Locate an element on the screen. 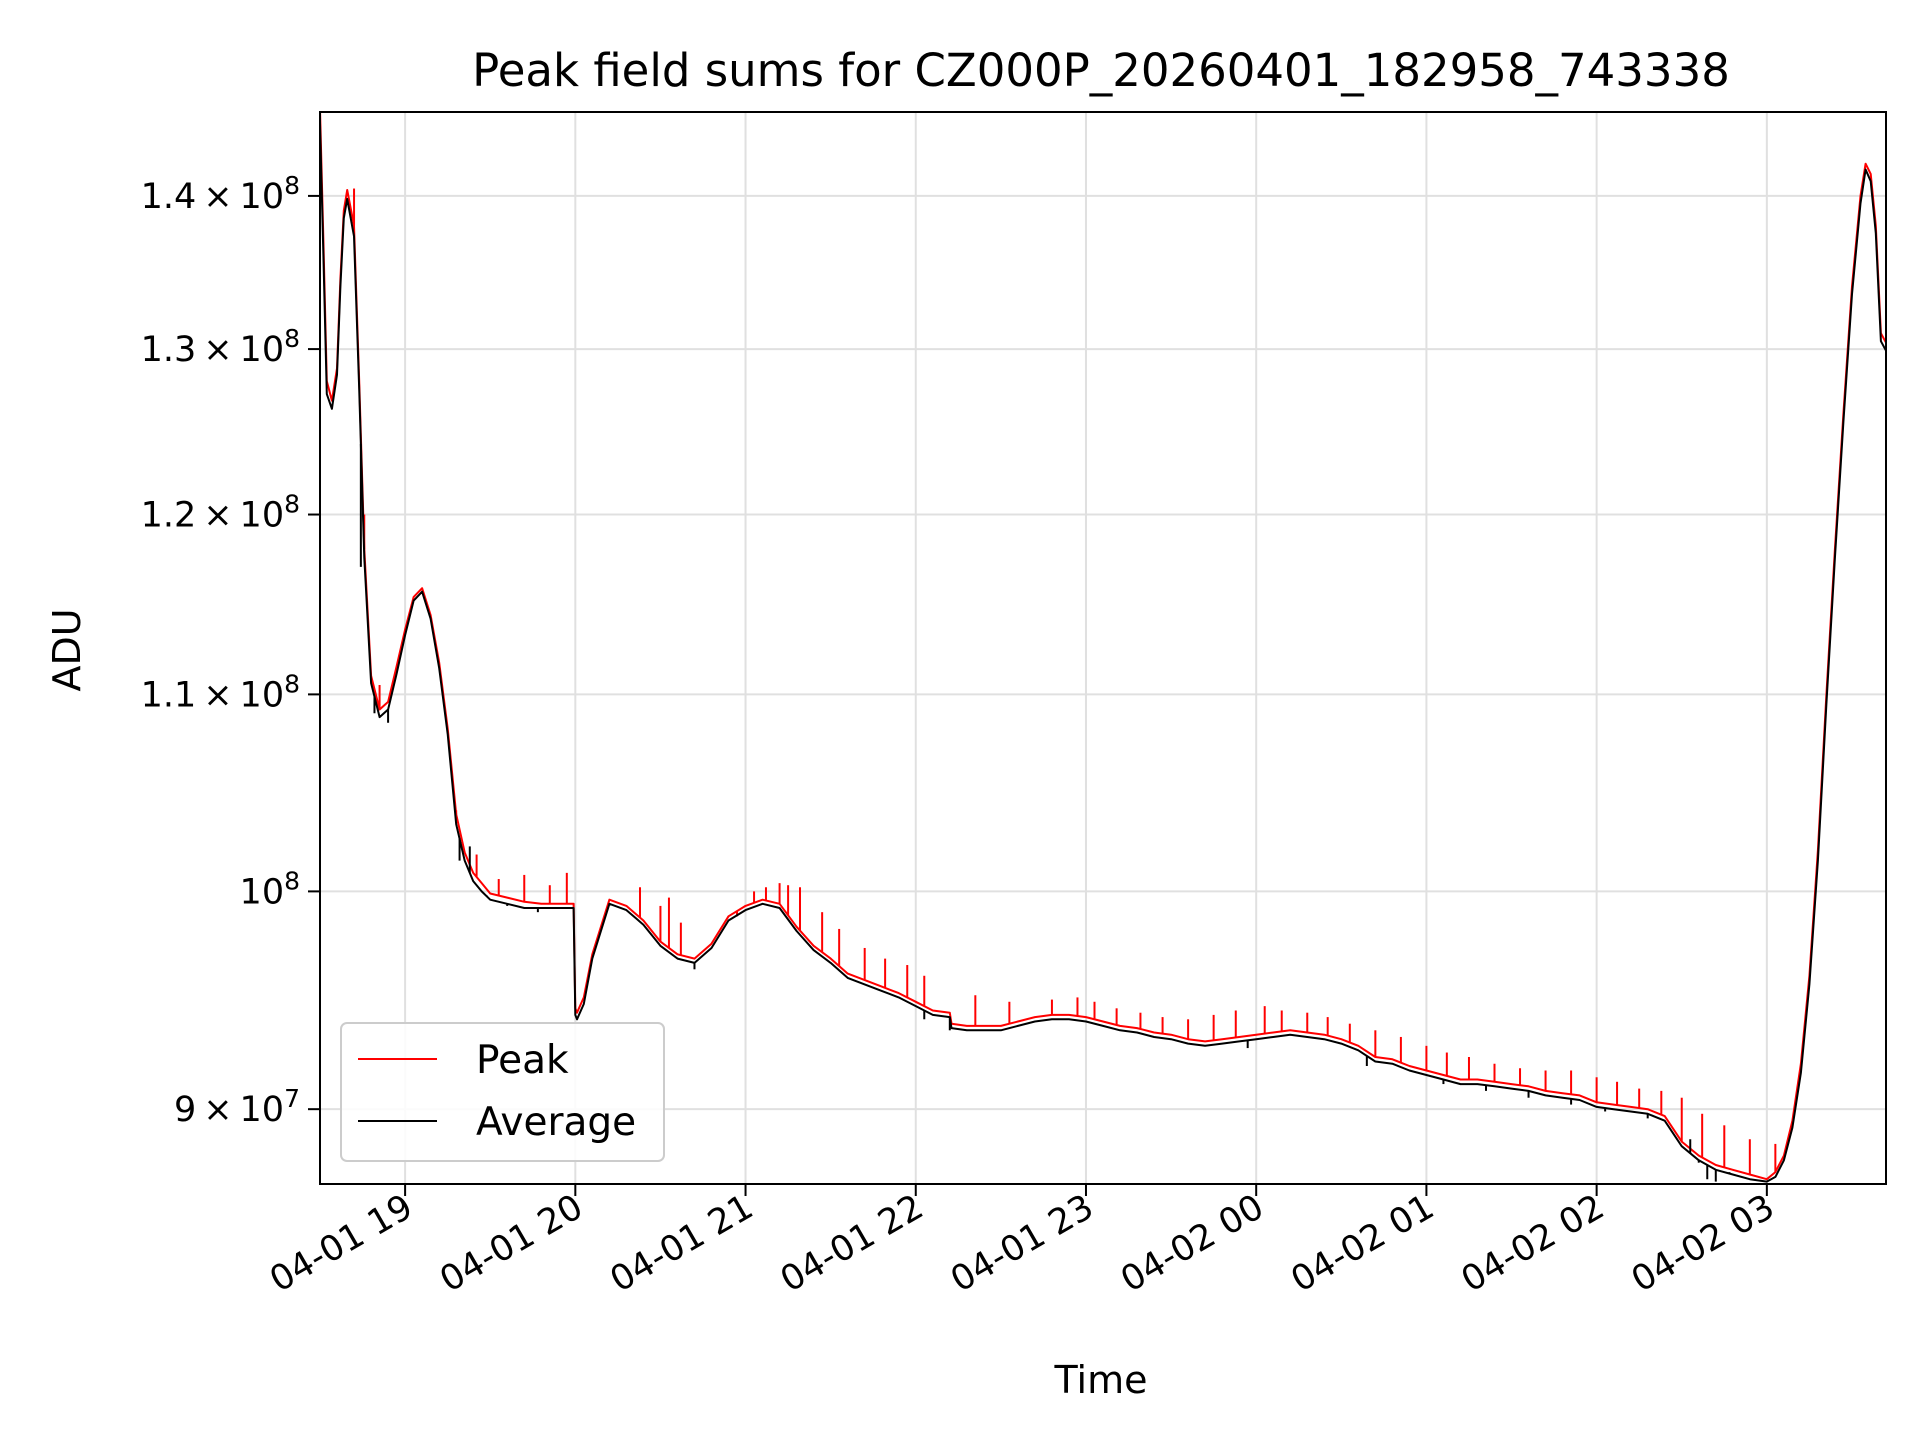 This screenshot has height=1440, width=1920. legend-frame is located at coordinates (502, 1092).